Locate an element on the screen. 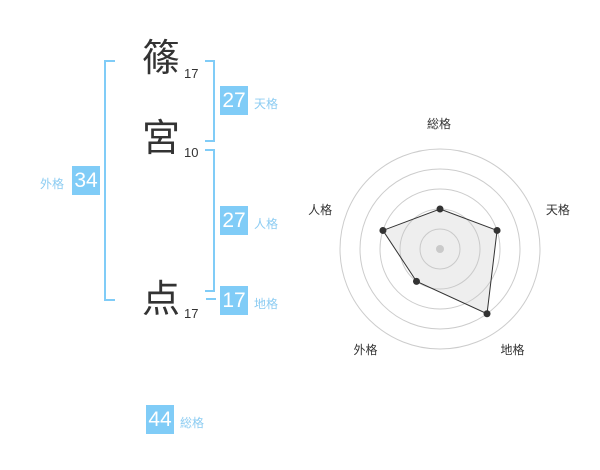 The width and height of the screenshot is (600, 470). jinkaku-value: 27 is located at coordinates (234, 220).